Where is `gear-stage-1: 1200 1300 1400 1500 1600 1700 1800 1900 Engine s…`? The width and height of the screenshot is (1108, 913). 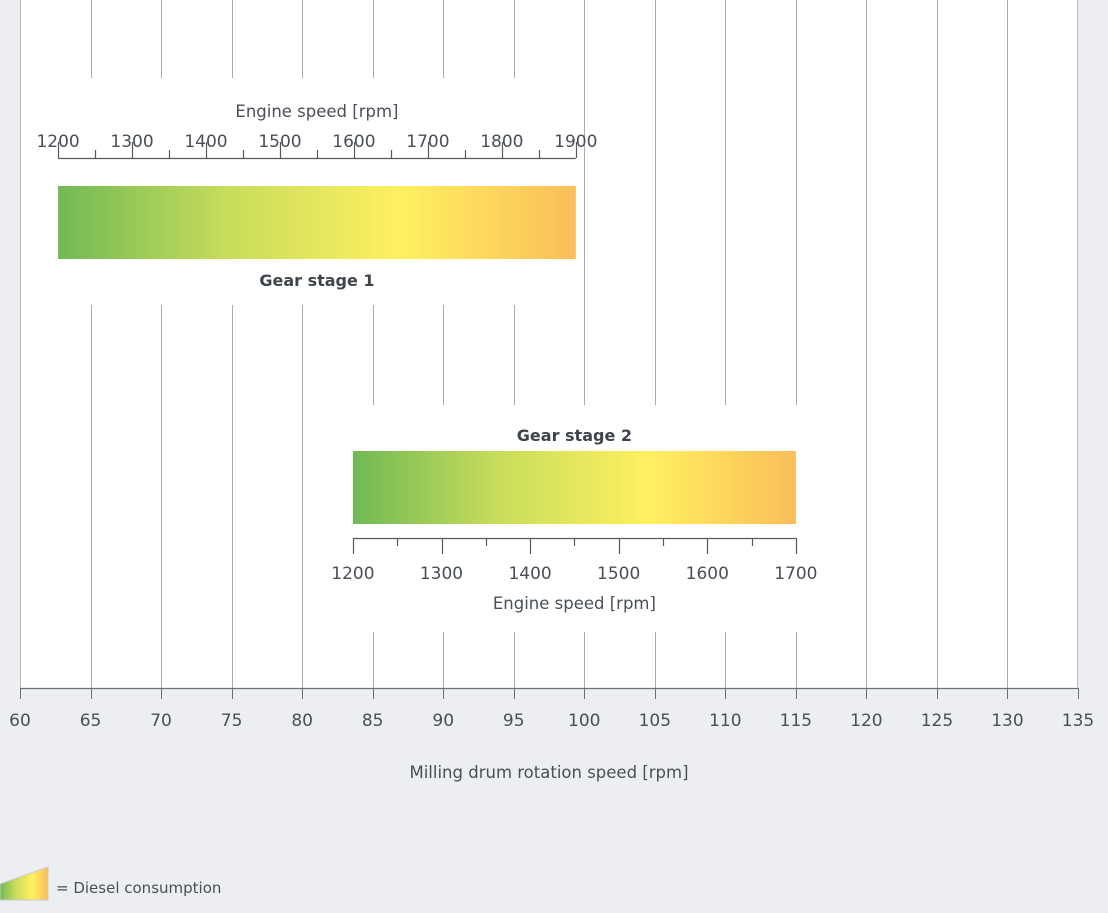 gear-stage-1: 1200 1300 1400 1500 1600 1700 1800 1900 Engine s… is located at coordinates (316, 196).